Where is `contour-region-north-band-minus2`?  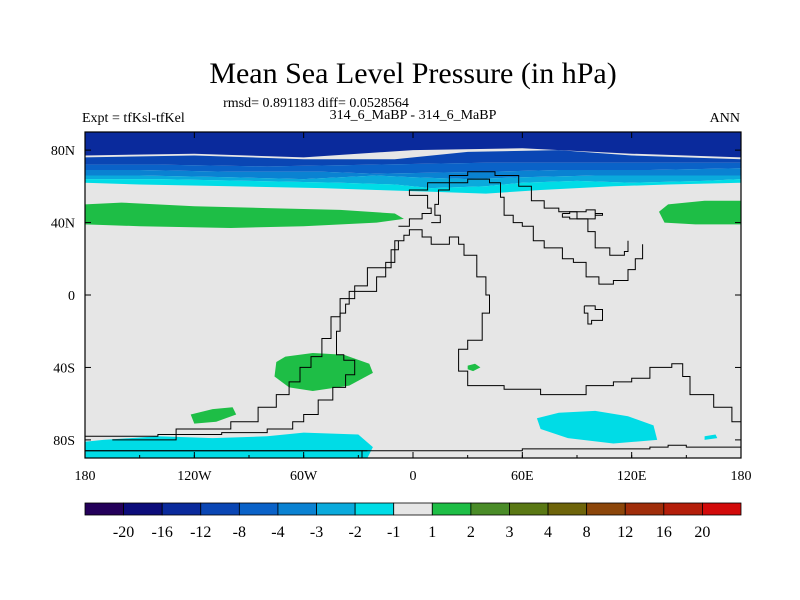 contour-region-north-band-minus2 is located at coordinates (413, 182).